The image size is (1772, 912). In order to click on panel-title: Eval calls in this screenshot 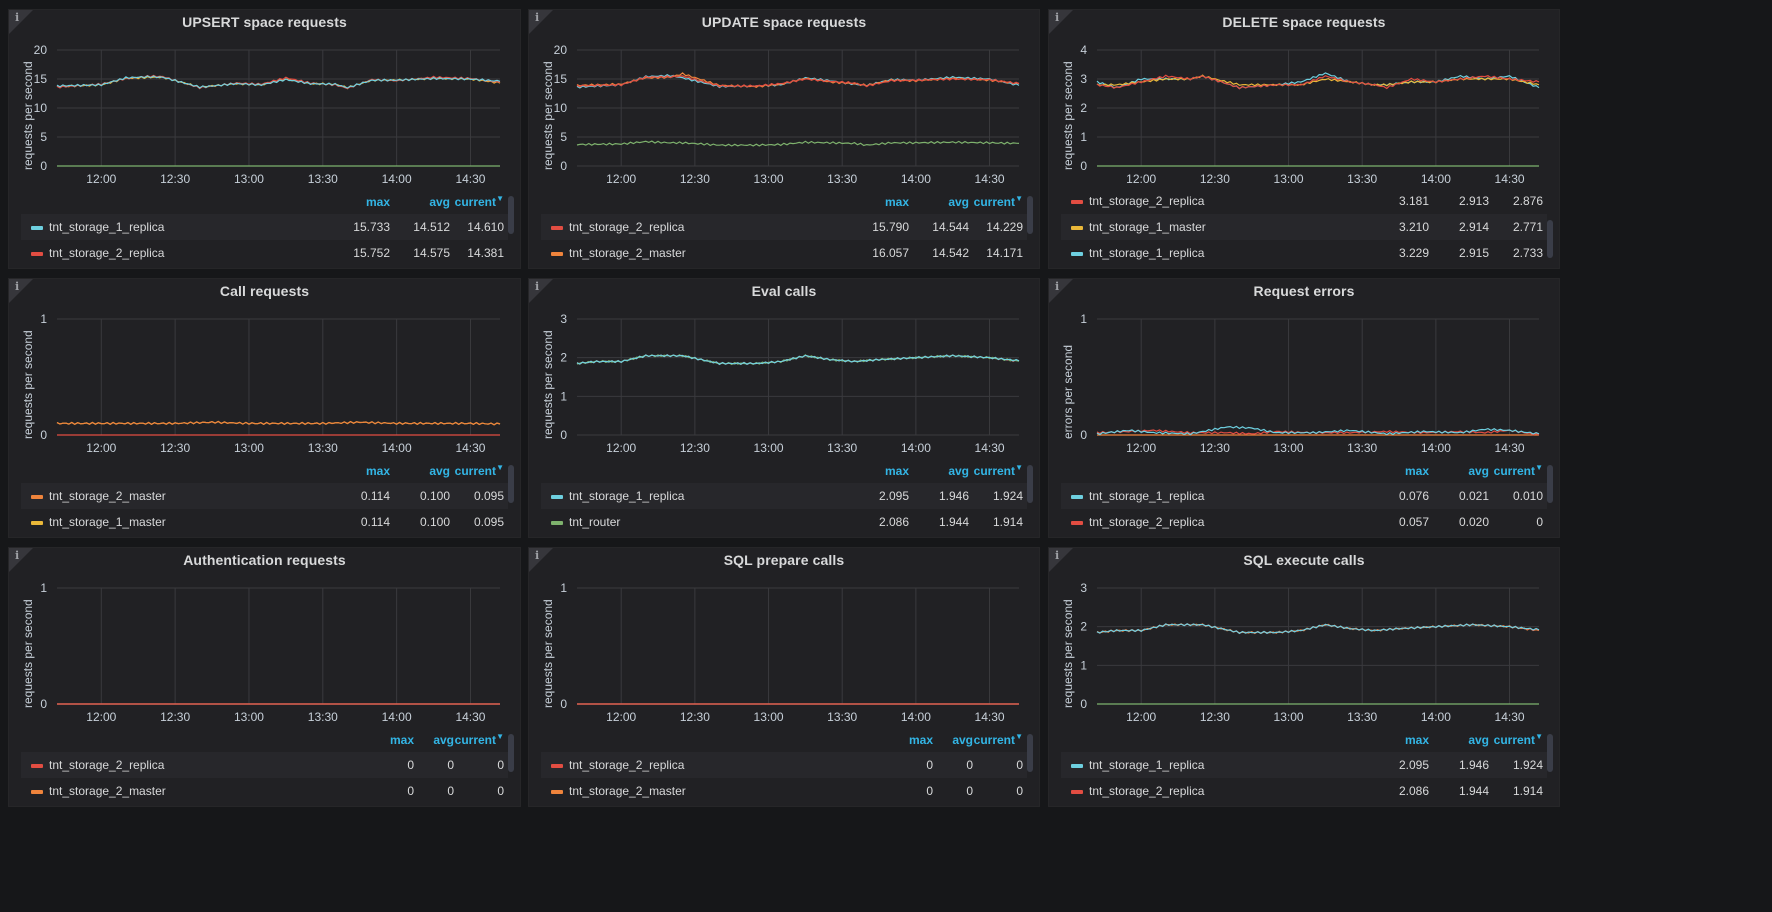, I will do `click(784, 291)`.